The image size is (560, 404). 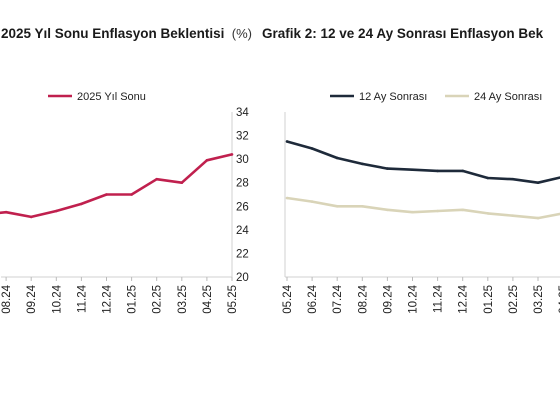 What do you see at coordinates (233, 299) in the screenshot?
I see `chart1-x-tick-label: 05.25` at bounding box center [233, 299].